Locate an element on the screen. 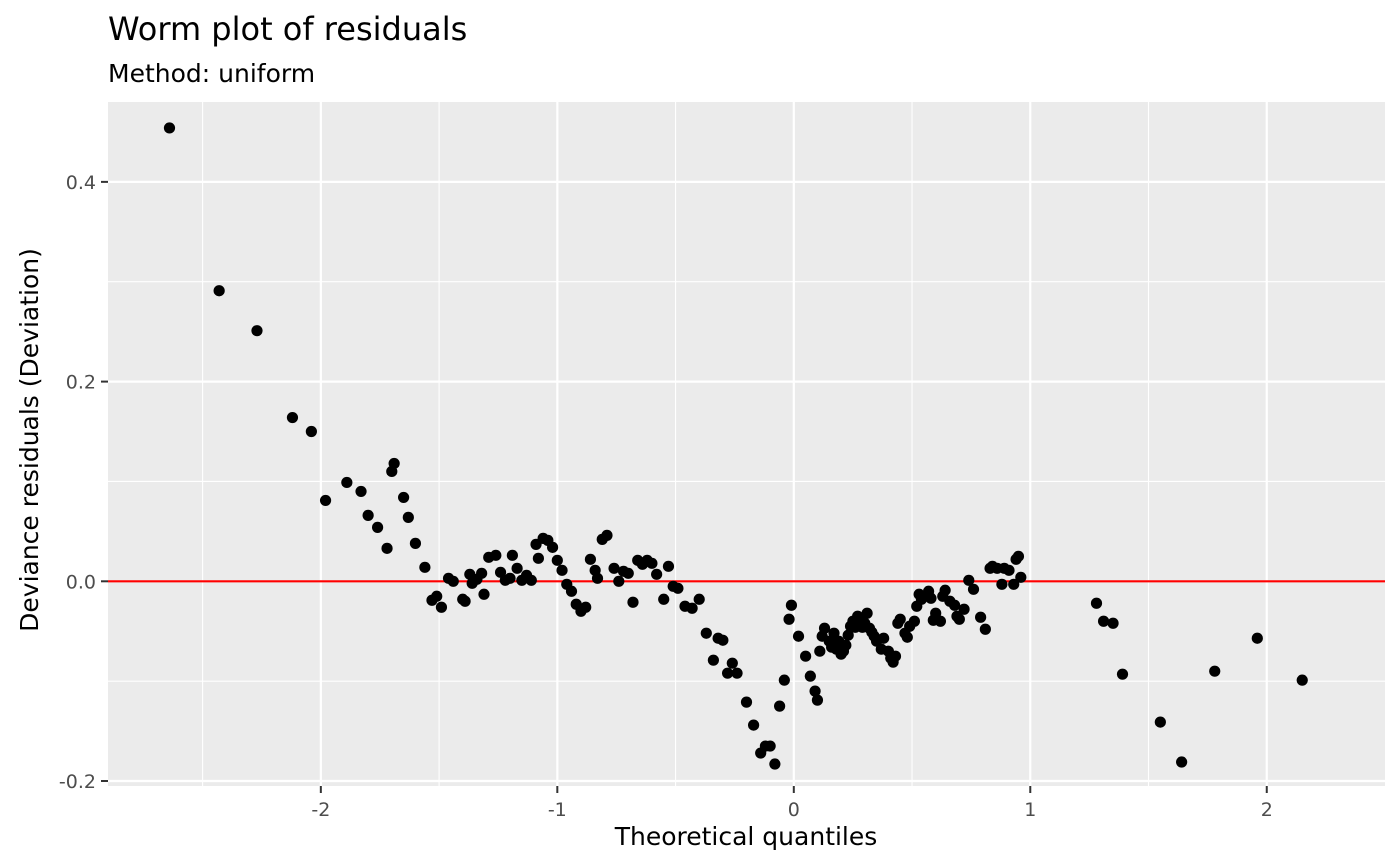  y-tick-label: 0.4 is located at coordinates (81, 183).